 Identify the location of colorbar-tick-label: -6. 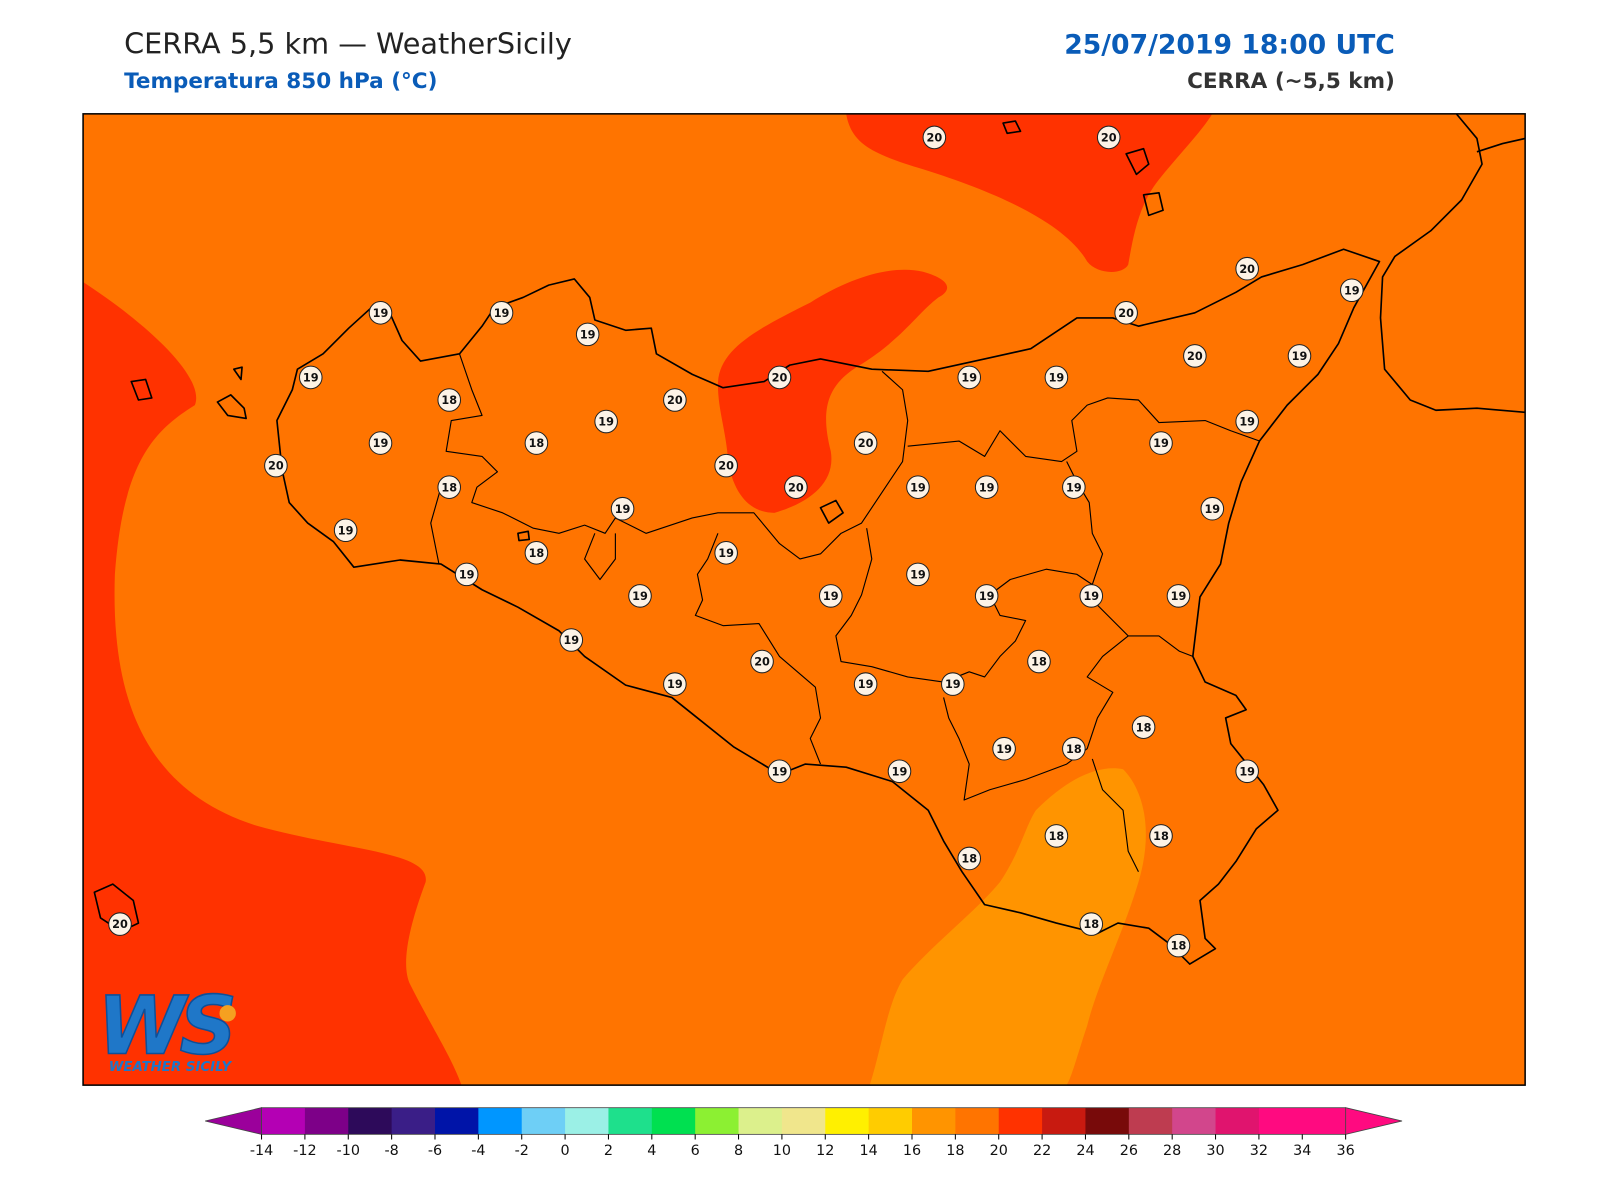
(435, 1151).